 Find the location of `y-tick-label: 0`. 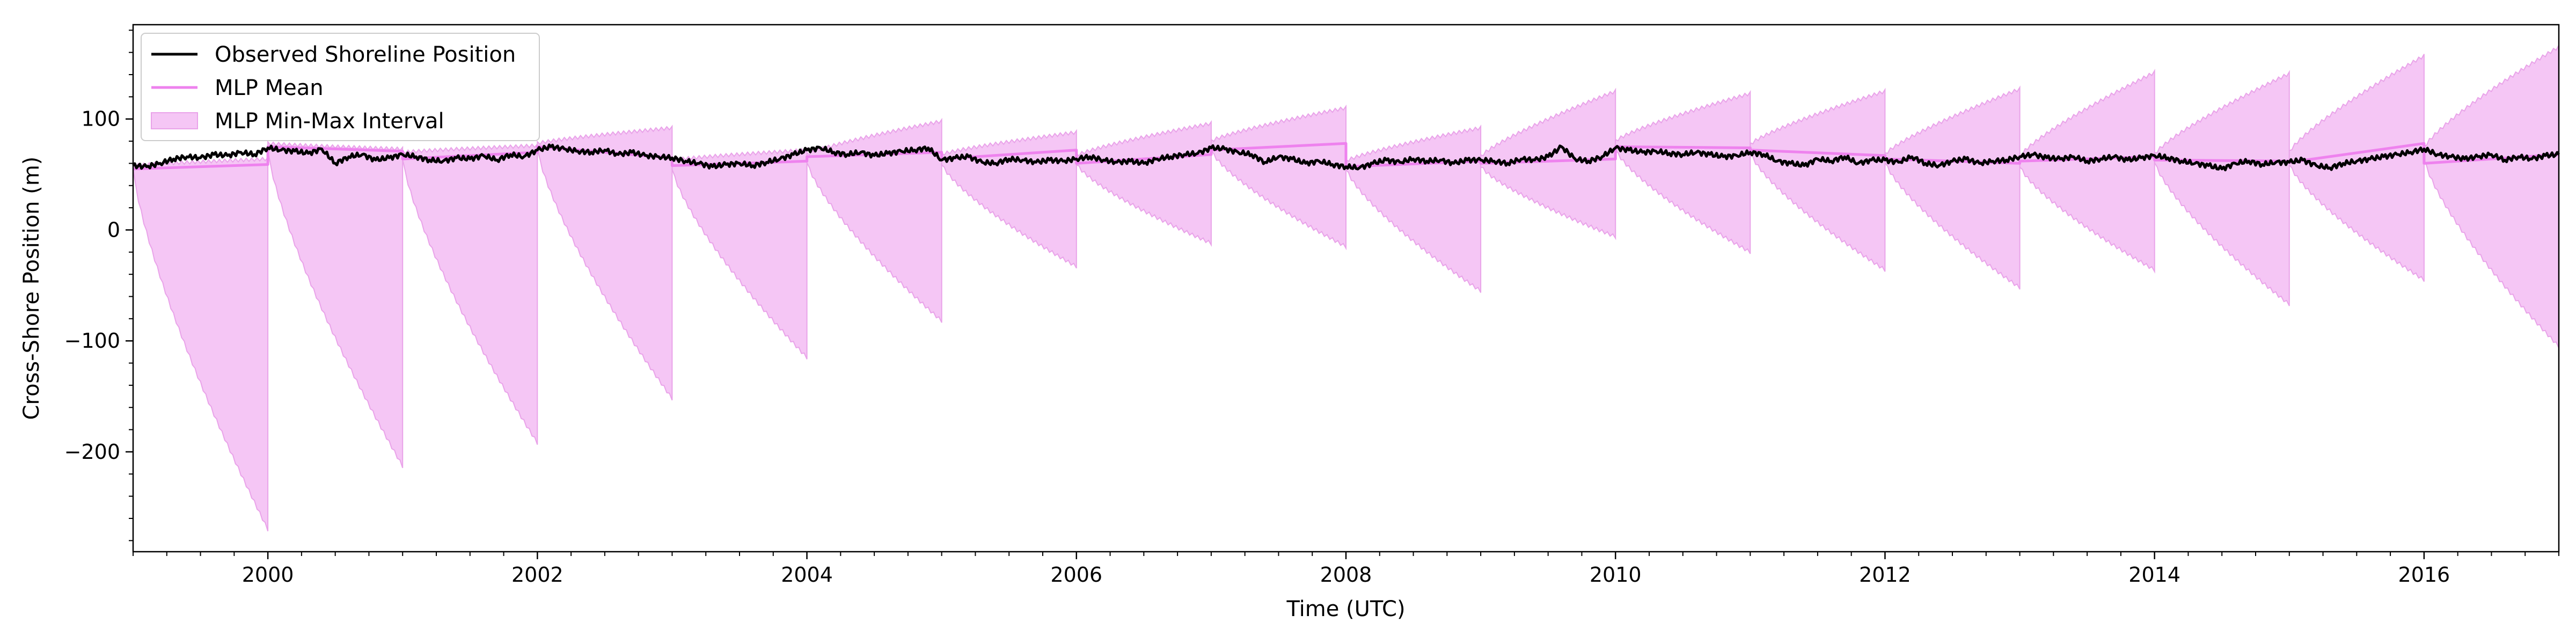

y-tick-label: 0 is located at coordinates (113, 229).